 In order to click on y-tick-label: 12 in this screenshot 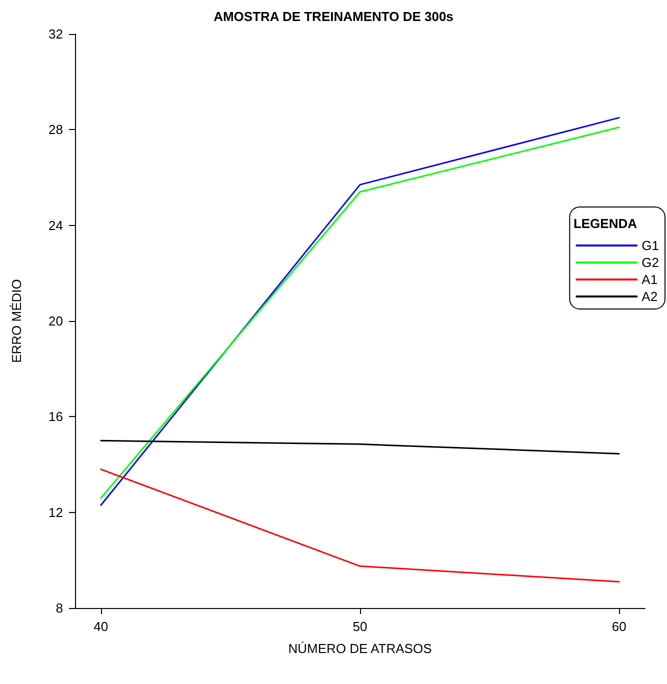, I will do `click(55, 512)`.